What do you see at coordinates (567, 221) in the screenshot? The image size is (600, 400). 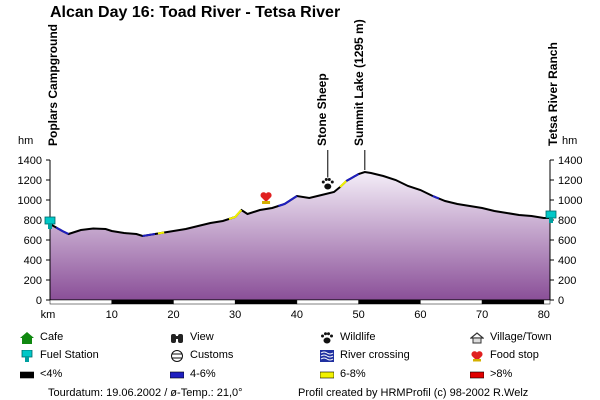 I see `y-tick-label-right: 800` at bounding box center [567, 221].